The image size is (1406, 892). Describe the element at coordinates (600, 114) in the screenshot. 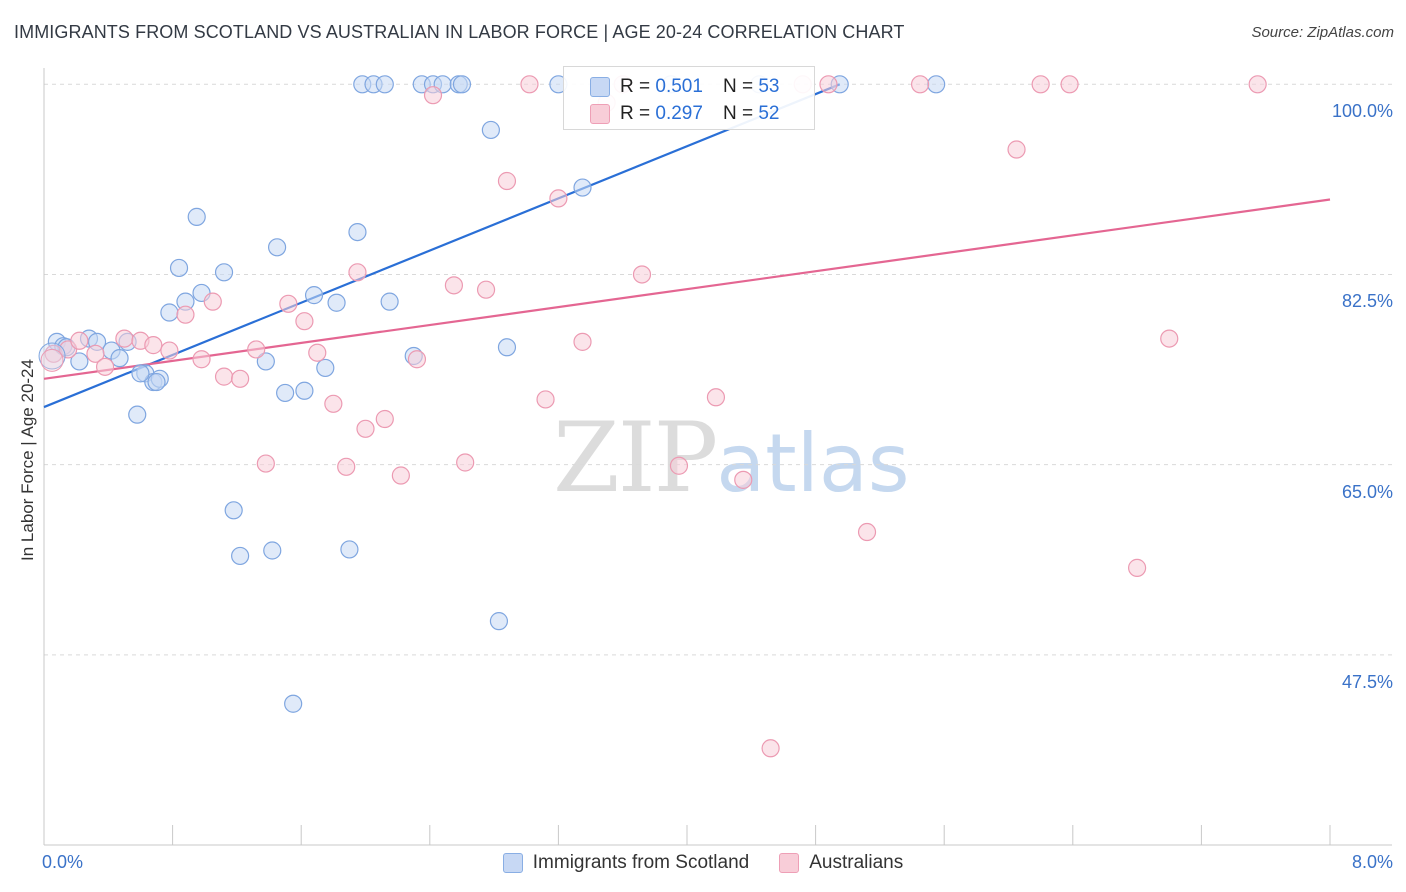

I see `australians-swatch` at that location.